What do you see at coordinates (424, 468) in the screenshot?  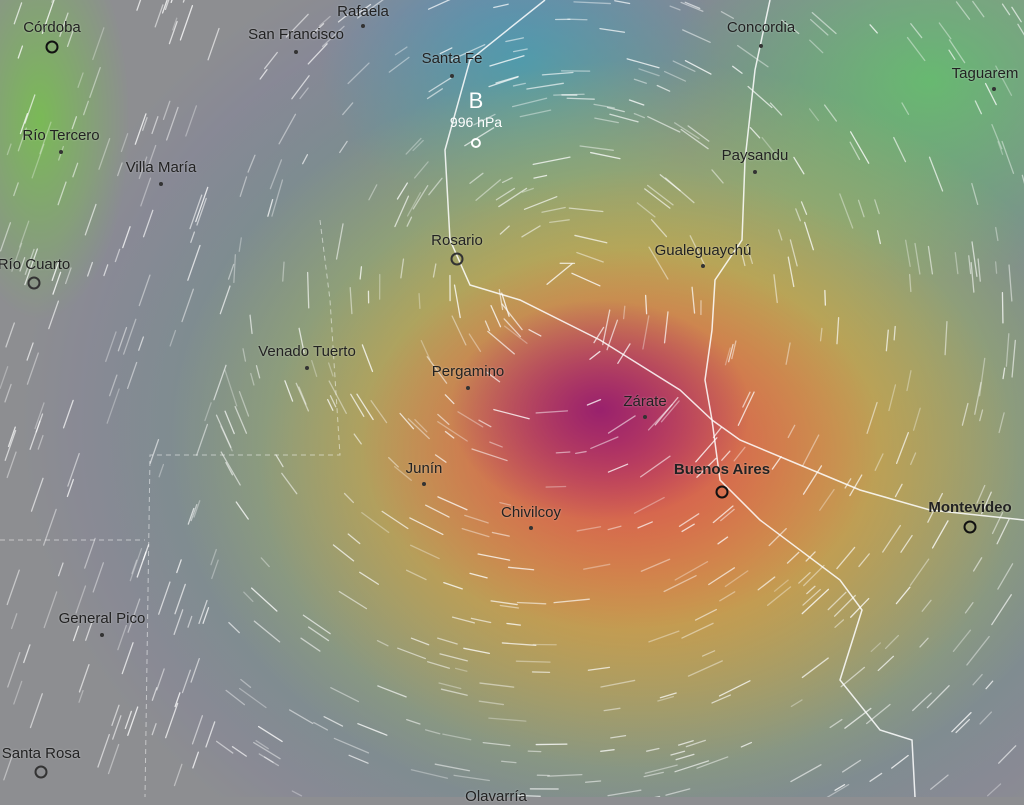 I see `city-label: Junín` at bounding box center [424, 468].